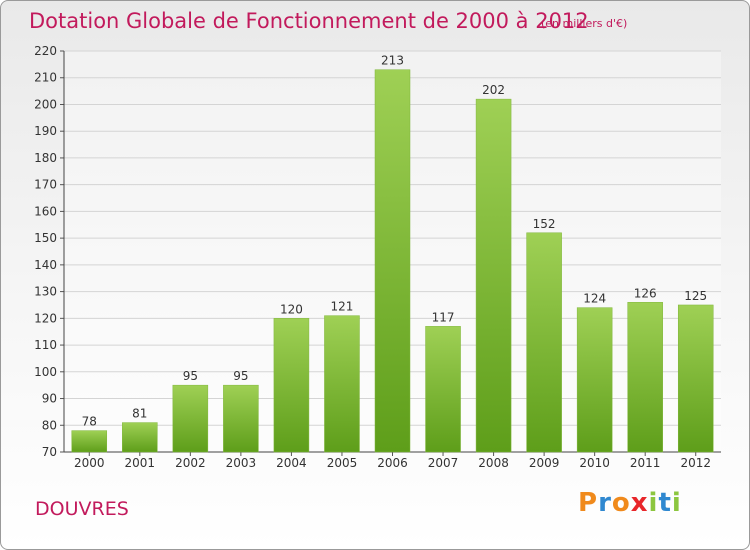 The image size is (750, 550). What do you see at coordinates (89, 422) in the screenshot?
I see `bar-value-label: 78` at bounding box center [89, 422].